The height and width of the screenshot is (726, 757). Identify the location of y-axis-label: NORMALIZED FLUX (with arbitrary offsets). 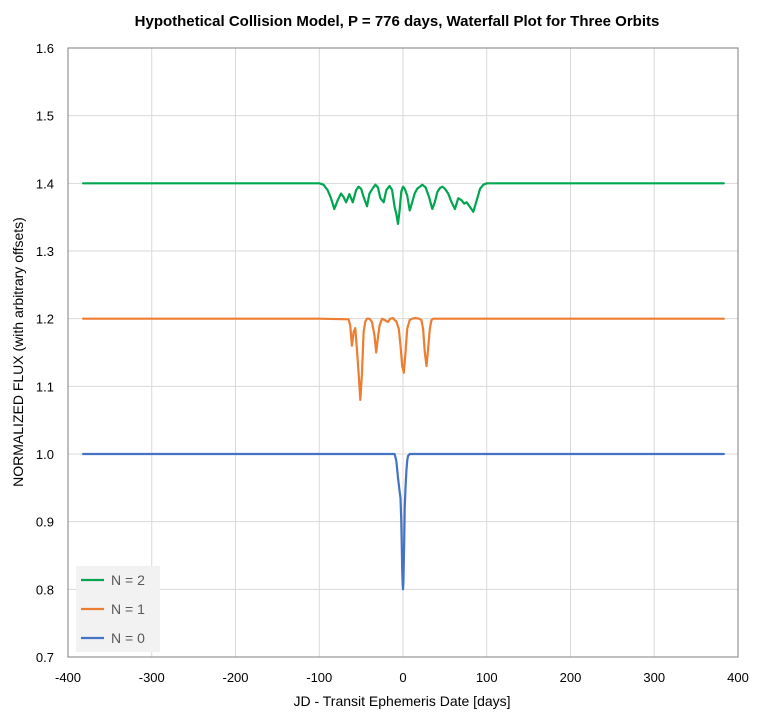
(18, 352).